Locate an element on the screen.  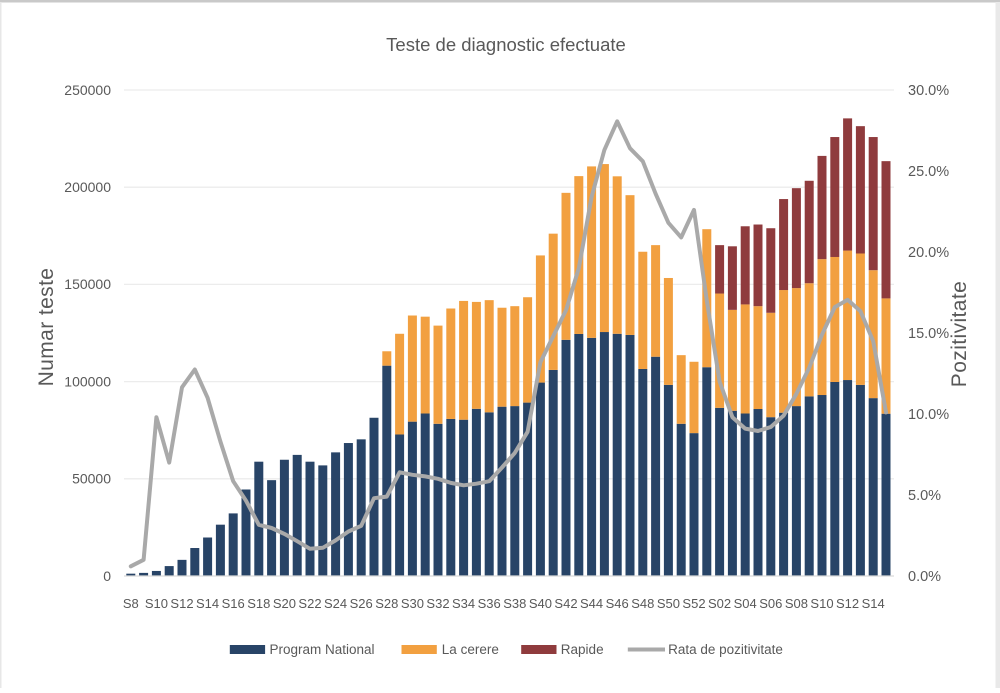
svg-text: 20.0% is located at coordinates (928, 253).